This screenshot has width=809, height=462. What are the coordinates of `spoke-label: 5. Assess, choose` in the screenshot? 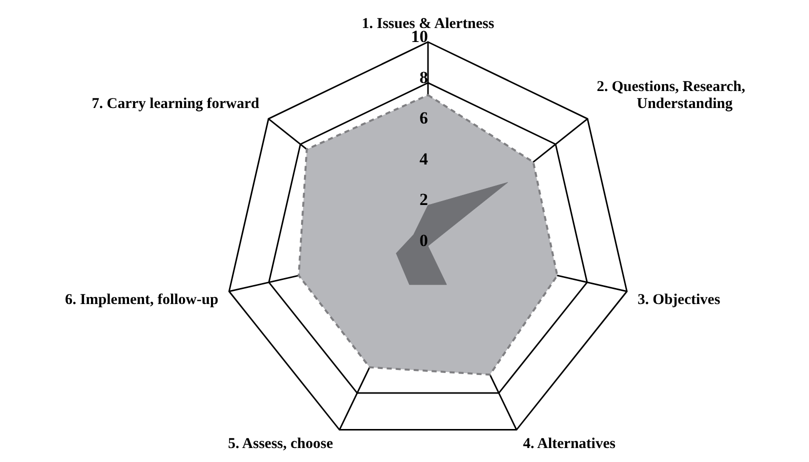 It's located at (281, 444).